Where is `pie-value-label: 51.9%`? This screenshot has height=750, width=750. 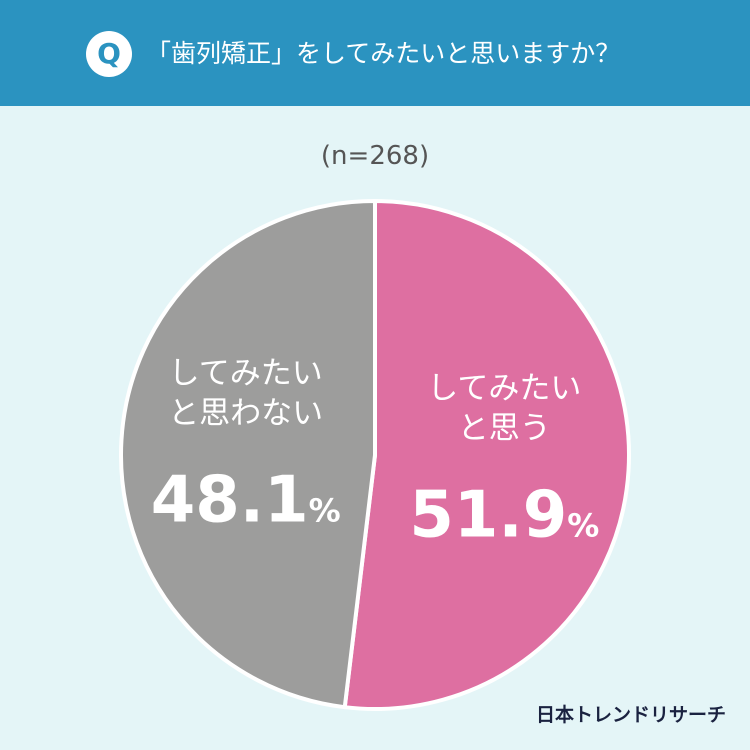 pie-value-label: 51.9% is located at coordinates (504, 516).